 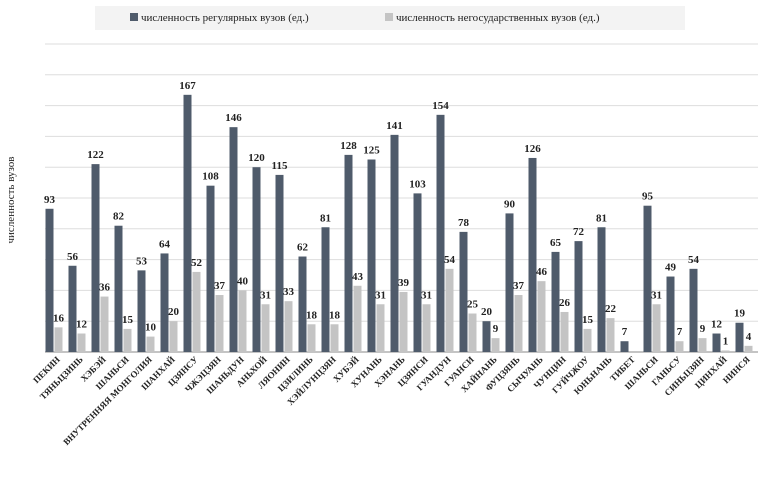 I want to click on data-label: 19, so click(x=740, y=314).